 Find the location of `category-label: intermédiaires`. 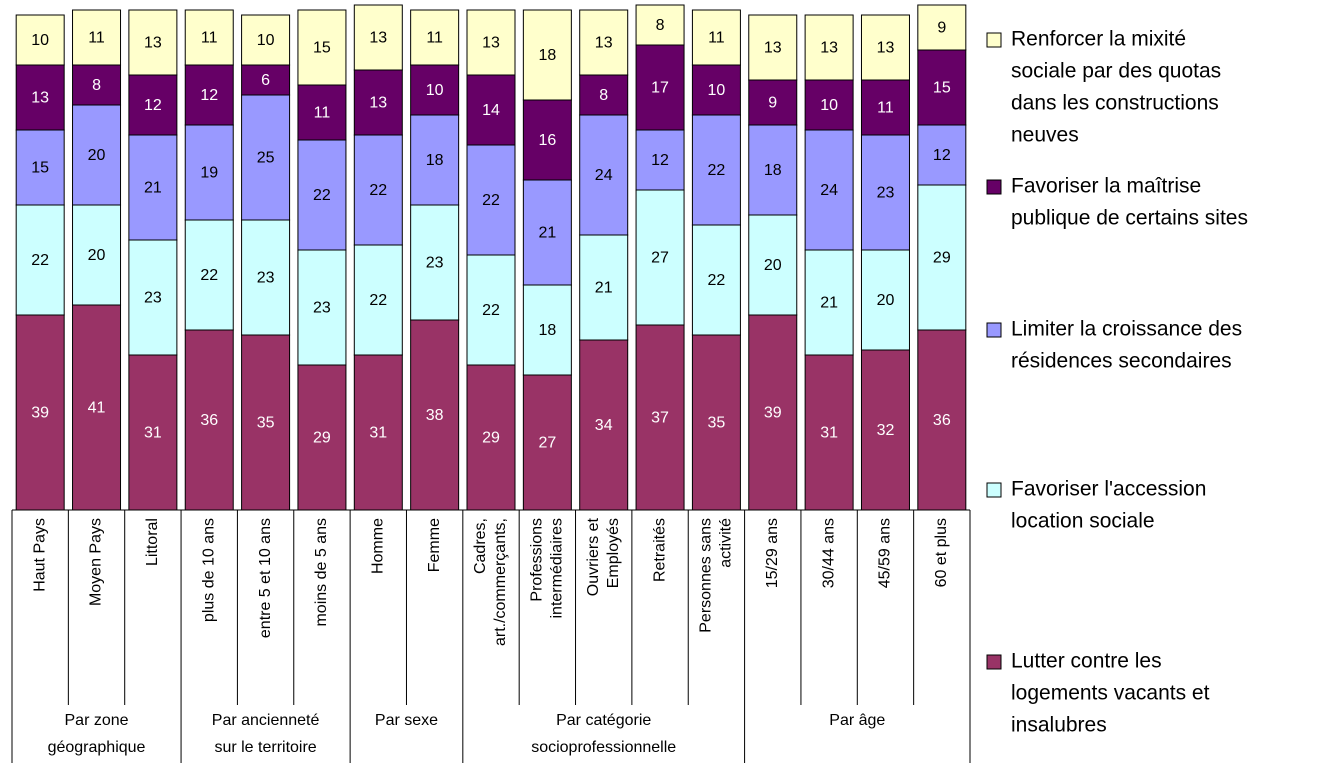

category-label: intermédiaires is located at coordinates (557, 568).